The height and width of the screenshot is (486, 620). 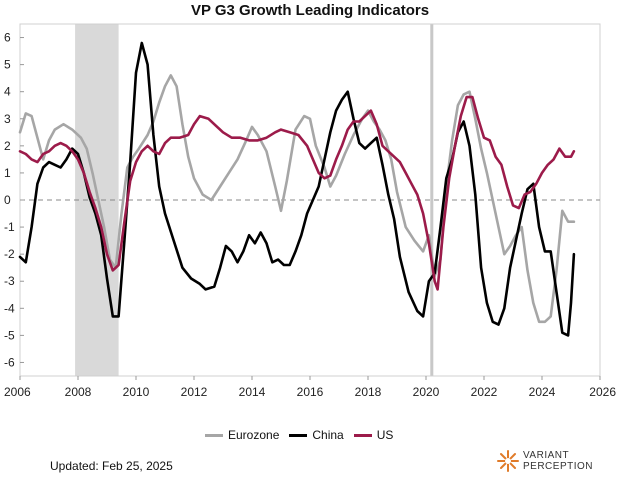 I want to click on legend-label-us: US, so click(x=385, y=435).